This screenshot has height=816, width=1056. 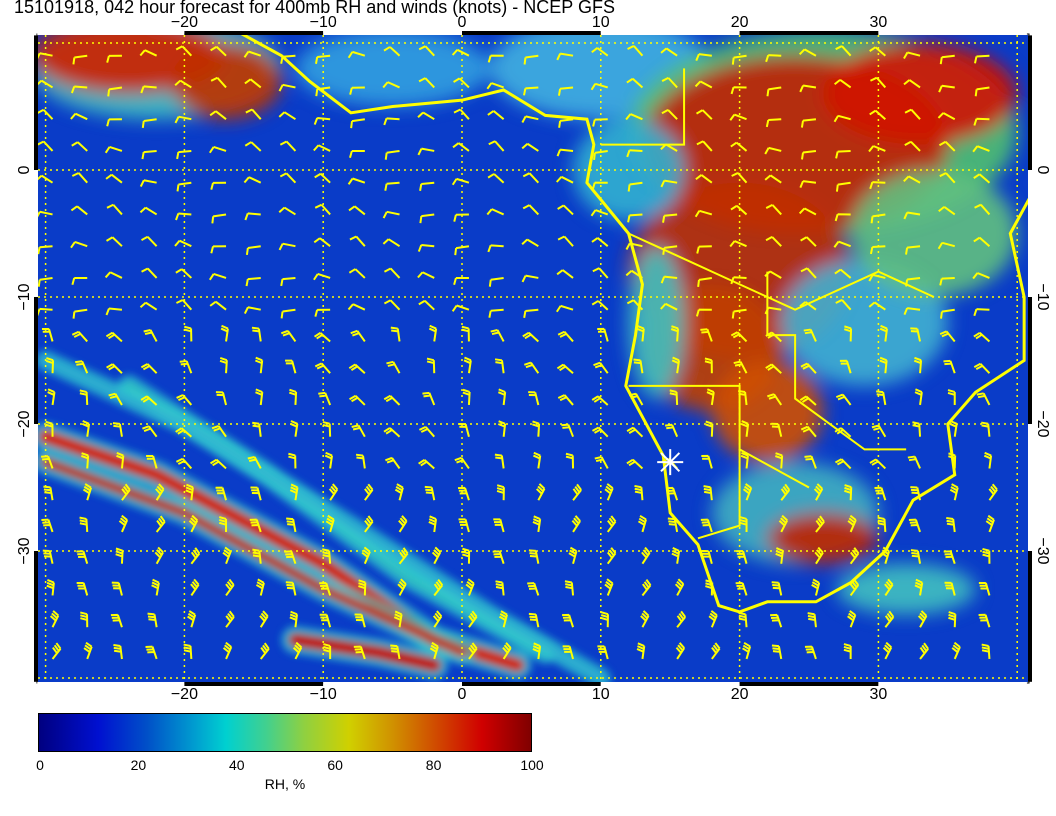 I want to click on colorbar-tick-label: 0, so click(x=40, y=765).